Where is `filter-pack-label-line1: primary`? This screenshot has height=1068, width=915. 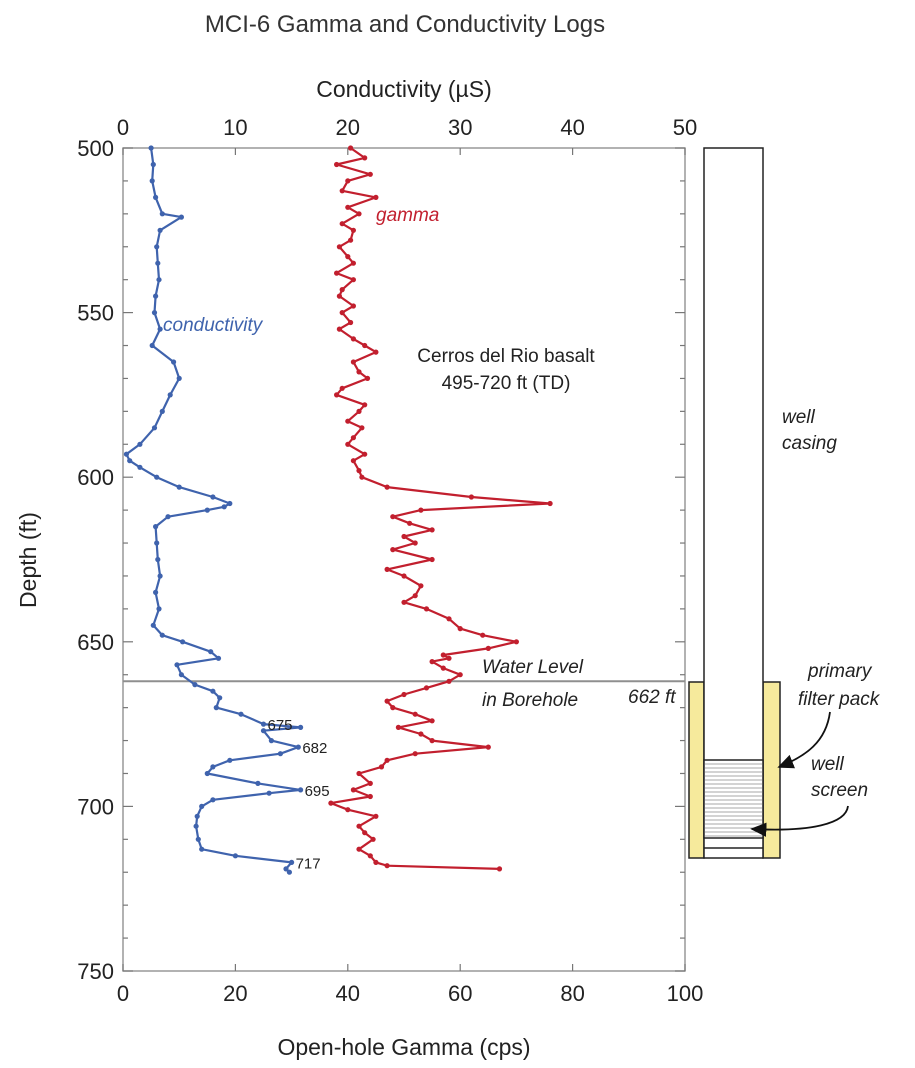 filter-pack-label-line1: primary is located at coordinates (840, 671).